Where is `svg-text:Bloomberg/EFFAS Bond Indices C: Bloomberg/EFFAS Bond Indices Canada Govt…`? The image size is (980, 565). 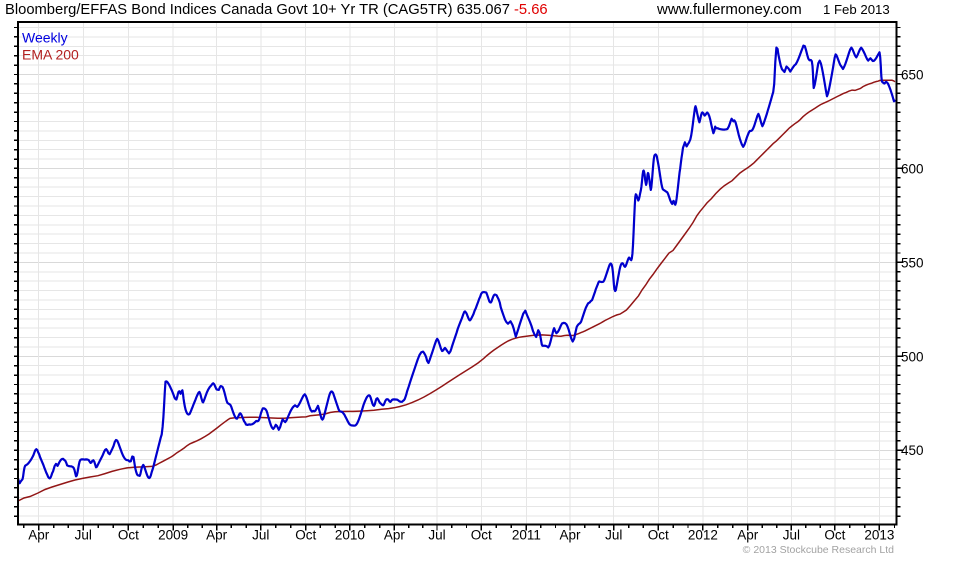
svg-text:Bloomberg/EFFAS Bond Indices C: Bloomberg/EFFAS Bond Indices Canada Govt… is located at coordinates (276, 10).